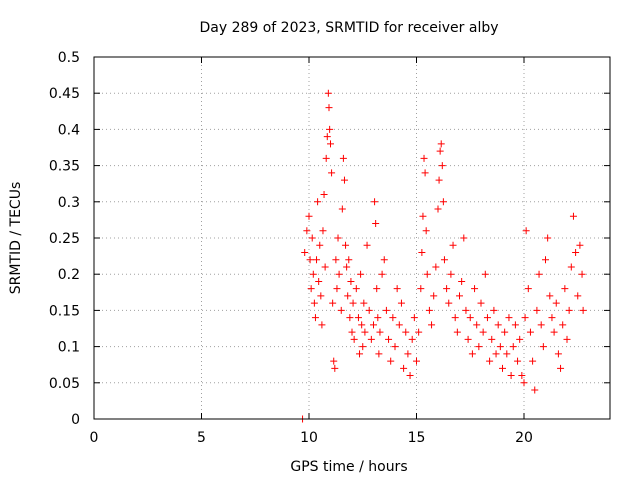 The width and height of the screenshot is (640, 480). What do you see at coordinates (309, 438) in the screenshot?
I see `x-tick-label: 10` at bounding box center [309, 438].